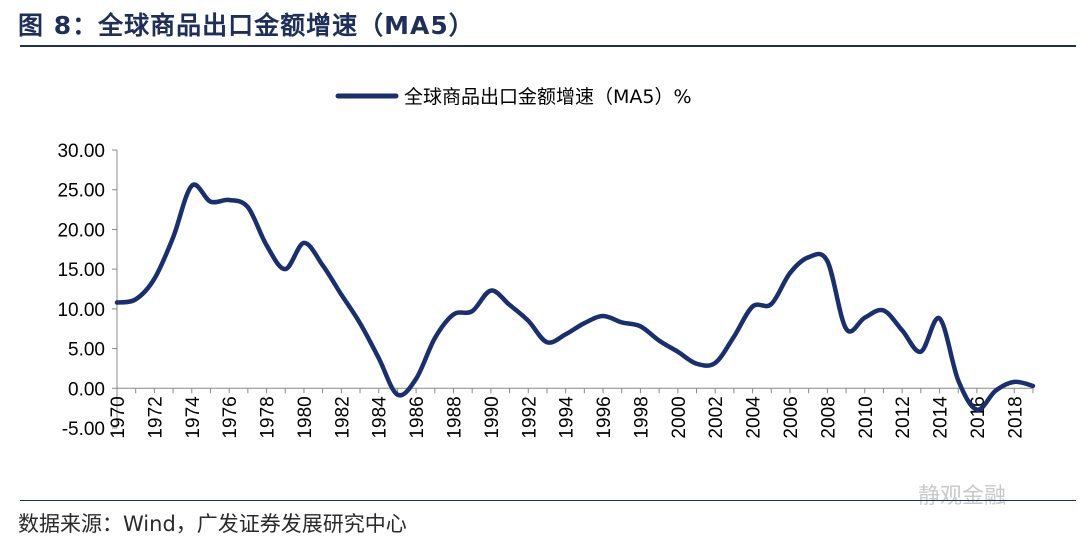 The image size is (1080, 540). What do you see at coordinates (921, 352) in the screenshot?
I see `data-point-2013` at bounding box center [921, 352].